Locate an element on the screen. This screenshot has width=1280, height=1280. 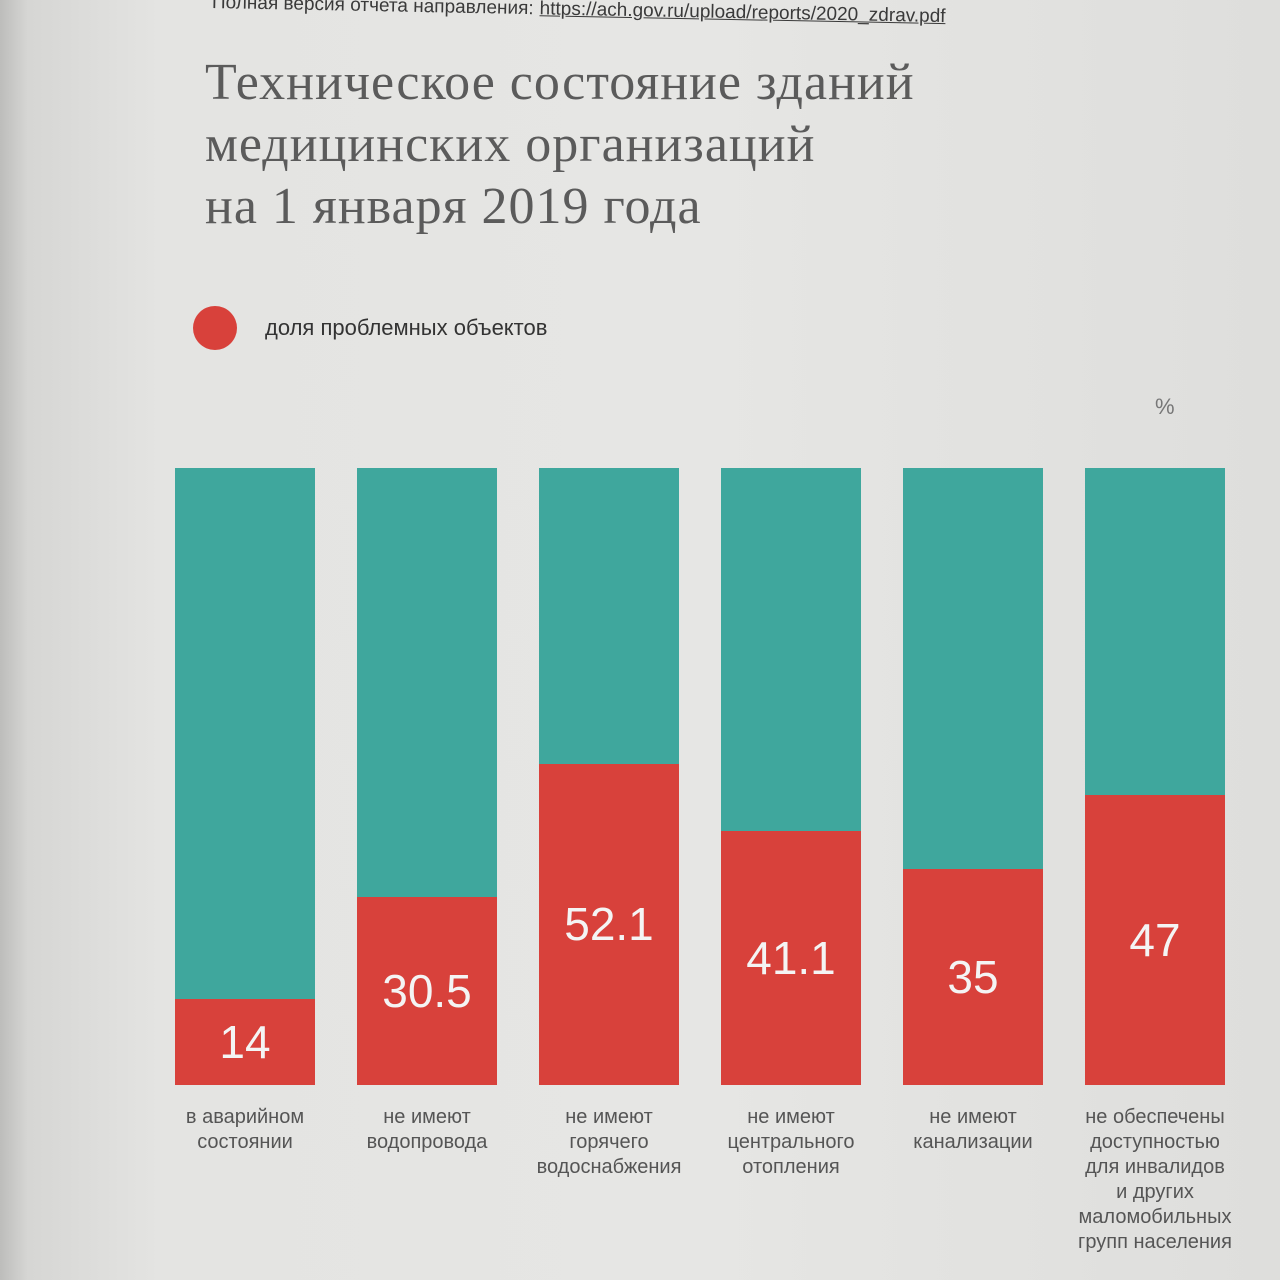
unit-label: % is located at coordinates (1165, 406).